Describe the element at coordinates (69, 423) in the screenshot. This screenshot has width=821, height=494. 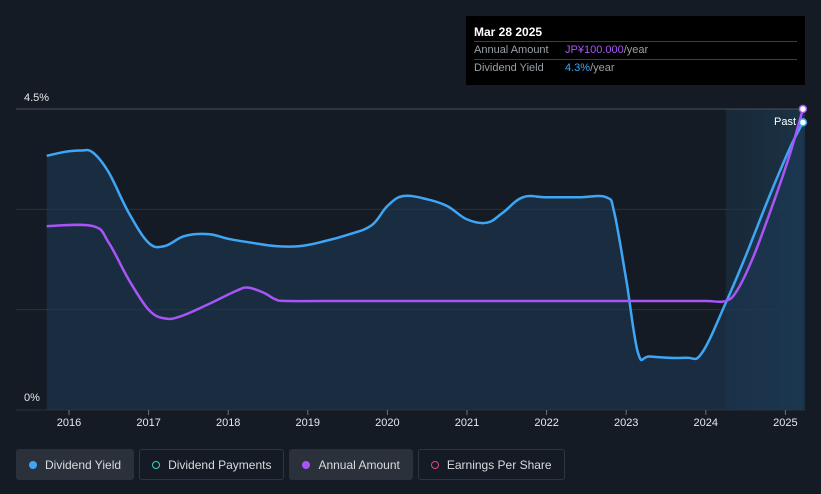
I see `x-tick-label-2016: 2016` at that location.